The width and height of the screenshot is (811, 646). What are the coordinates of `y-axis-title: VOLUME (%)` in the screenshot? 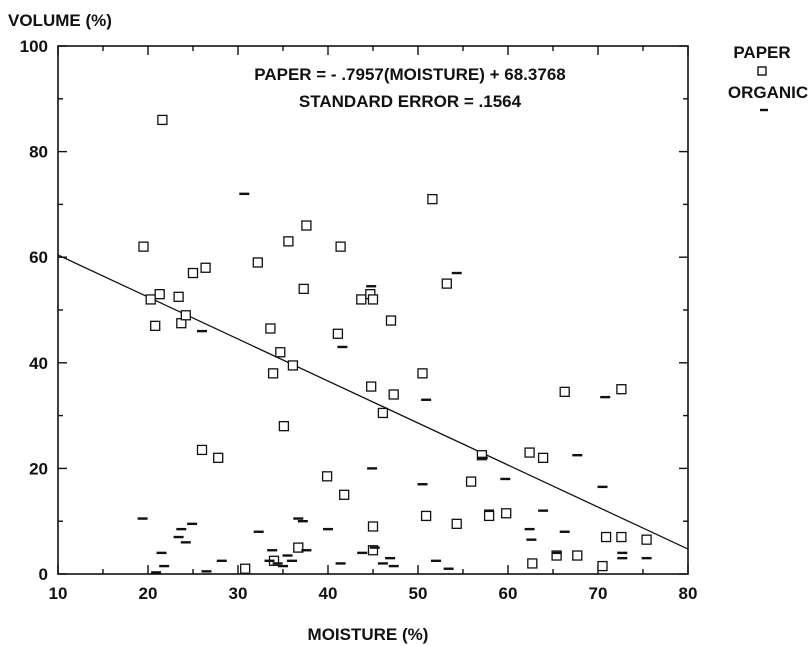 It's located at (60, 20).